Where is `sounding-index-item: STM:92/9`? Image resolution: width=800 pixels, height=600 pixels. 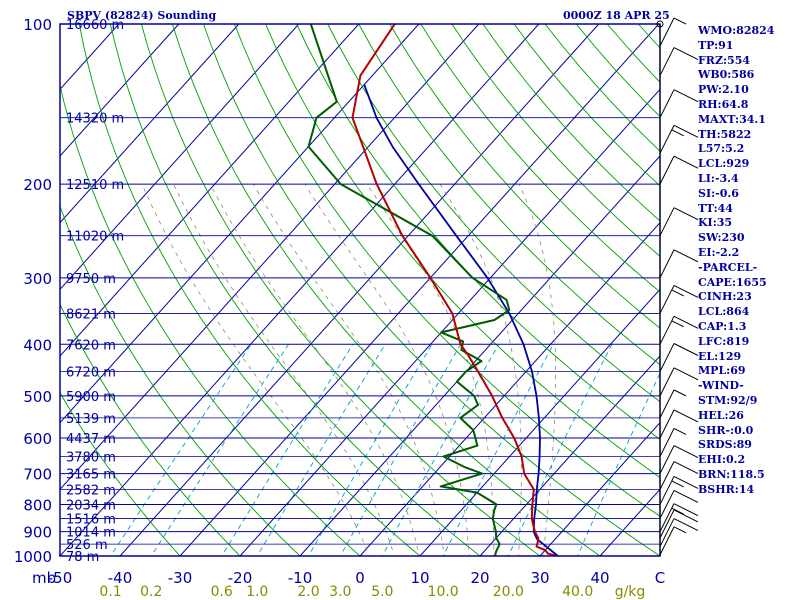 sounding-index-item: STM:92/9 is located at coordinates (728, 400).